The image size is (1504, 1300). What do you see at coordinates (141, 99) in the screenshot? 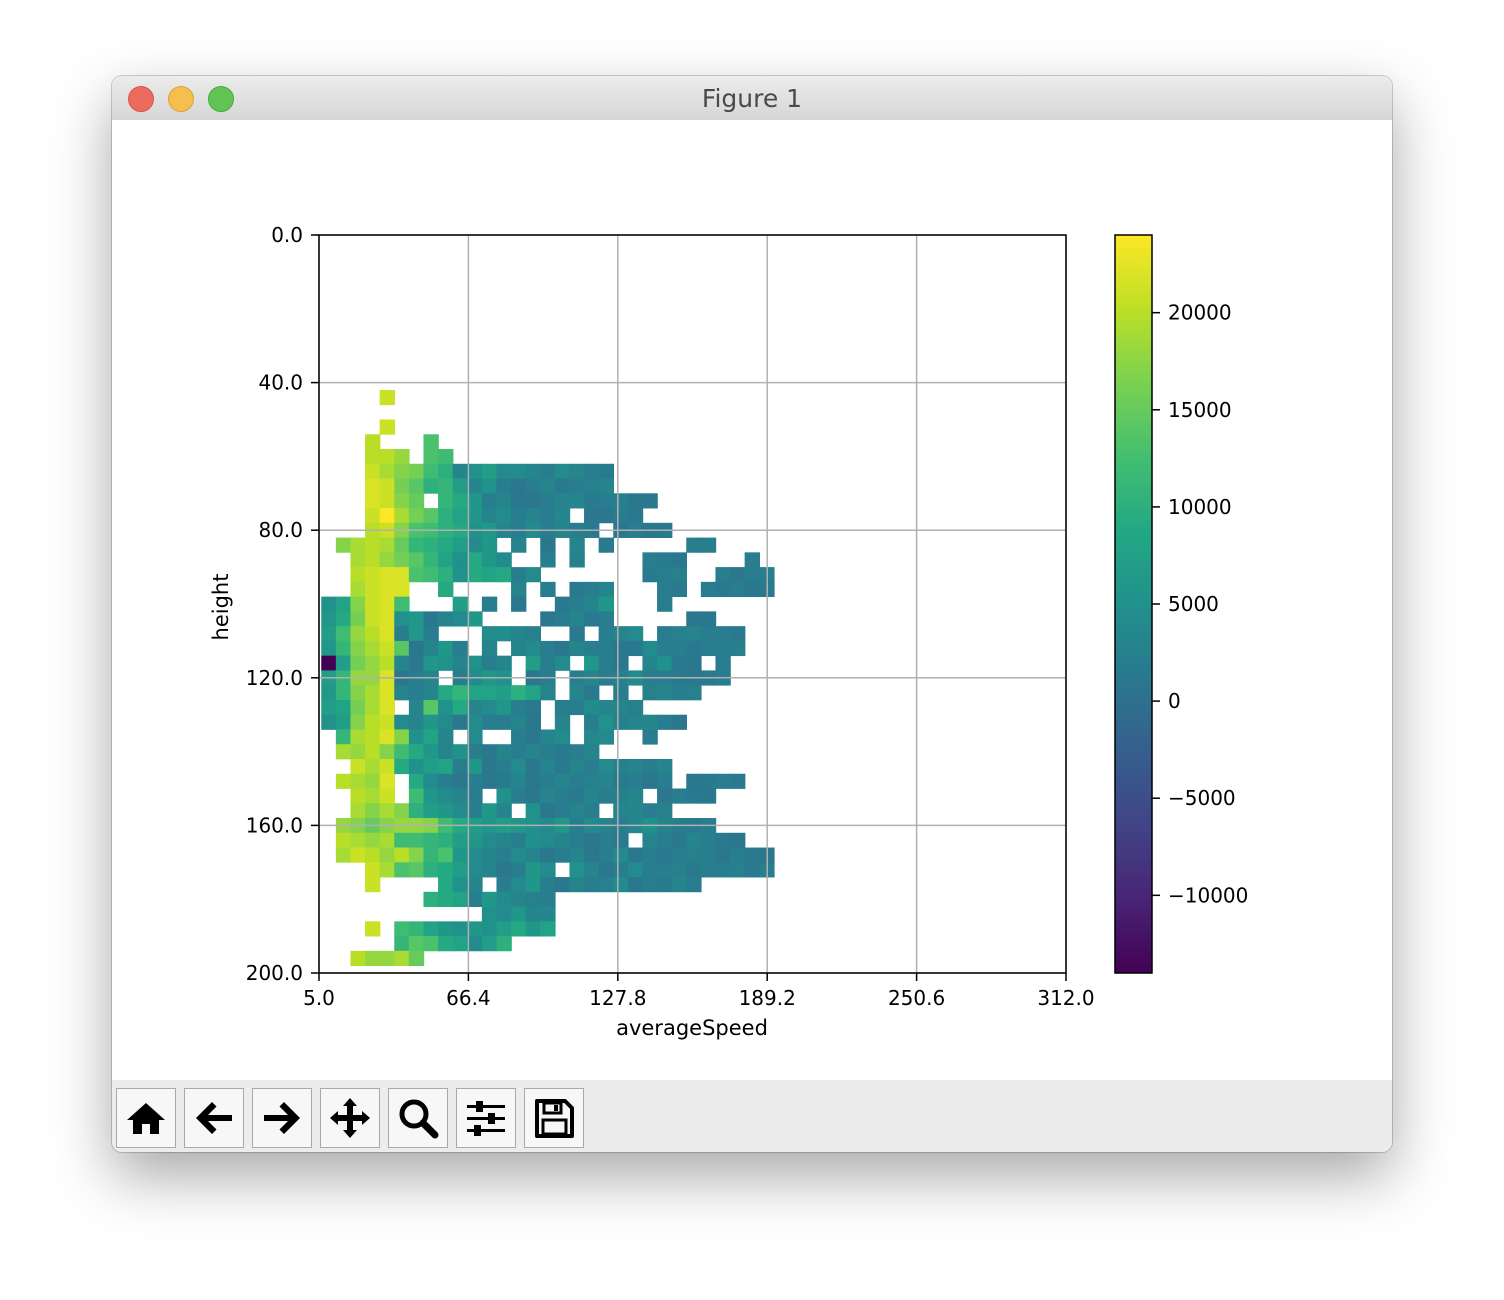
I see `close-window-button` at bounding box center [141, 99].